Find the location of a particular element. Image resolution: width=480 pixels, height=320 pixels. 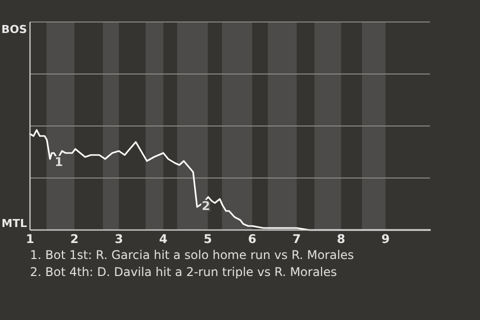

x-tick-label: 2 is located at coordinates (74, 239).